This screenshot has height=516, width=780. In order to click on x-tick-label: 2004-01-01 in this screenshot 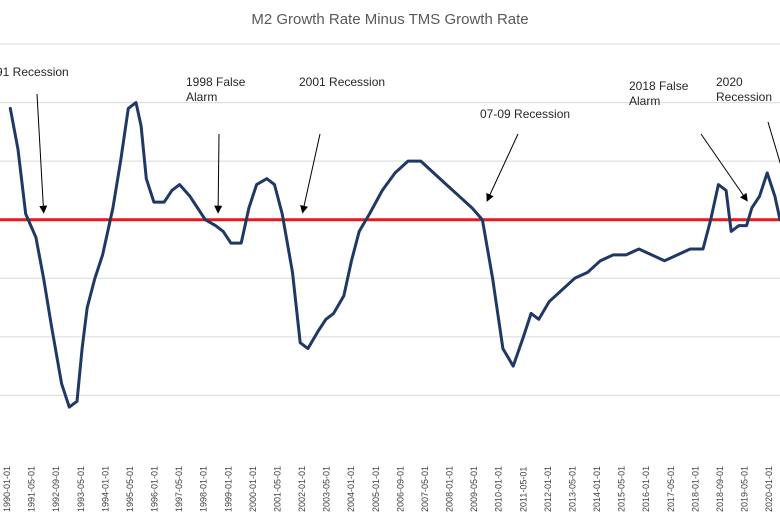, I will do `click(351, 489)`.